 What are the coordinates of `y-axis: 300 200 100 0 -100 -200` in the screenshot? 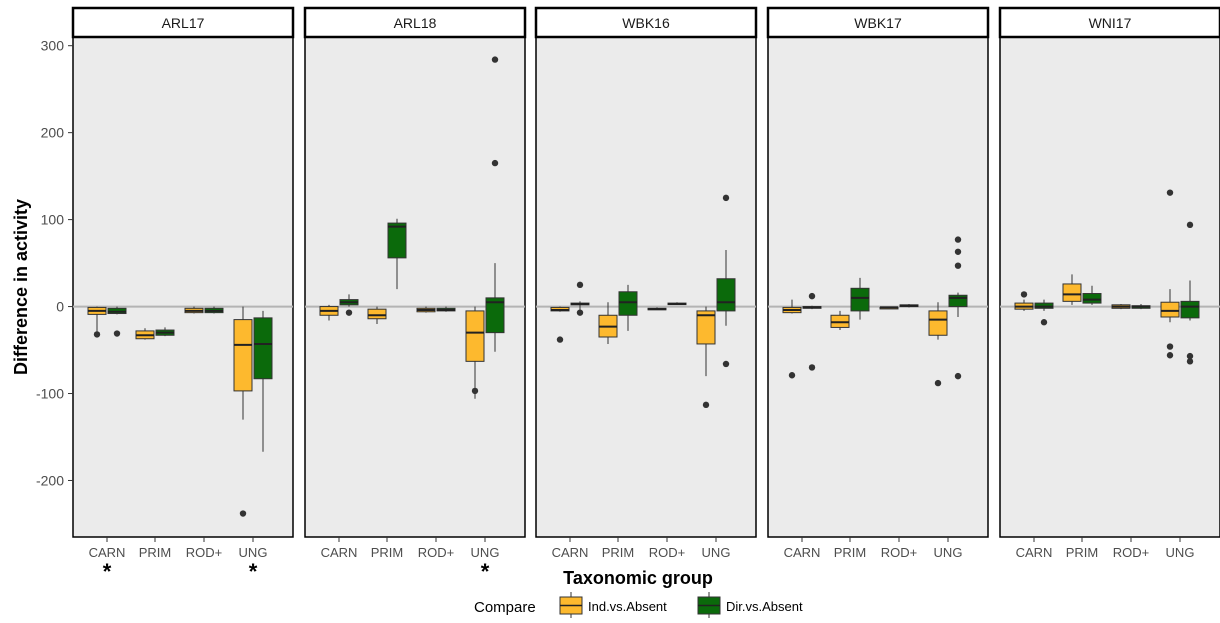 It's located at (54, 263).